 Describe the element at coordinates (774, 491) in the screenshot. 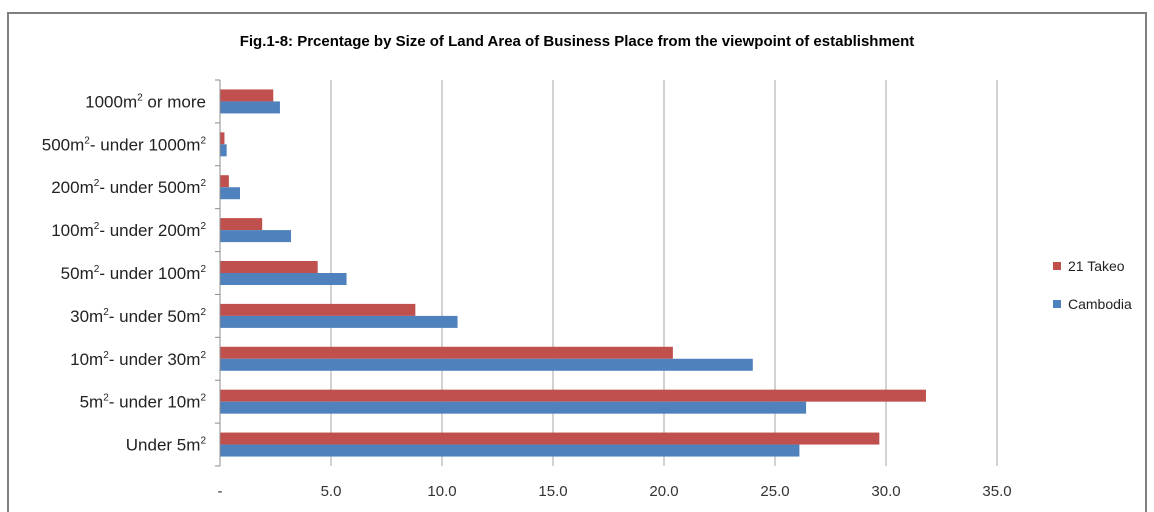

I see `x-tick-label: 25.0` at that location.